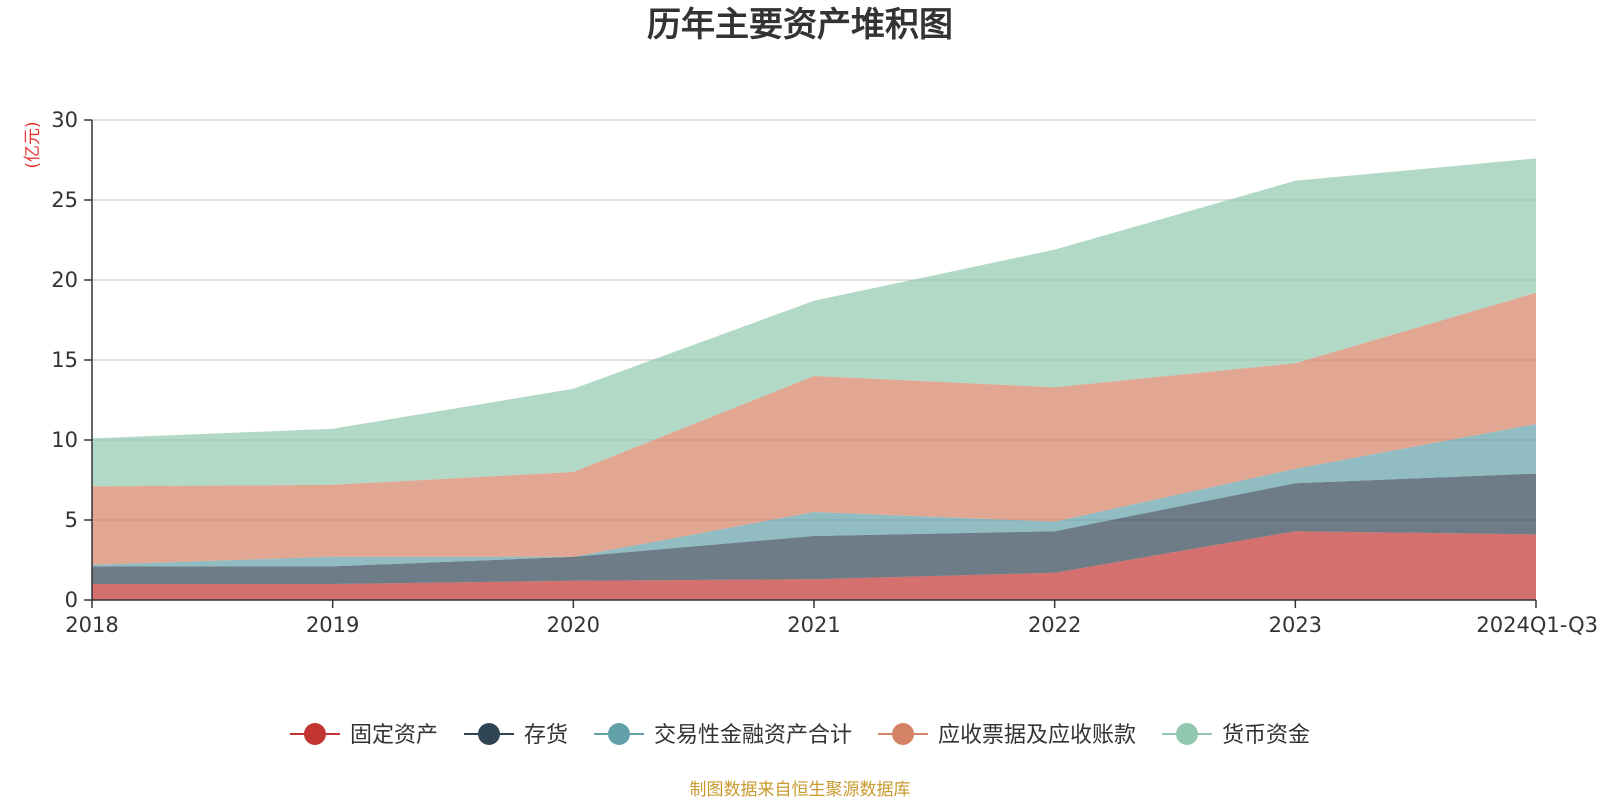 The height and width of the screenshot is (800, 1600). What do you see at coordinates (546, 735) in the screenshot?
I see `legend-label-1: 存货` at bounding box center [546, 735].